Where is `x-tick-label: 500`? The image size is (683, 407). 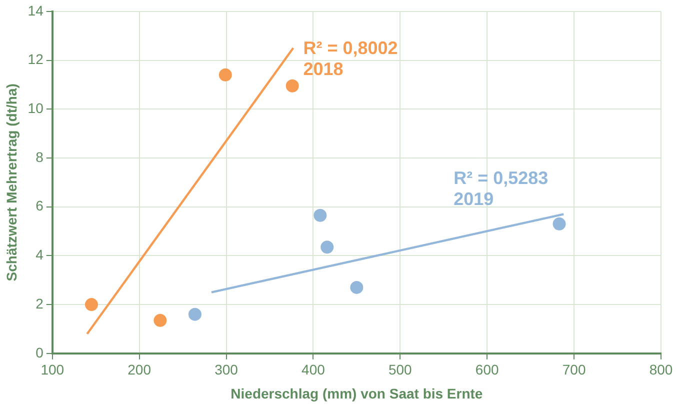 x-tick-label: 500 is located at coordinates (400, 370).